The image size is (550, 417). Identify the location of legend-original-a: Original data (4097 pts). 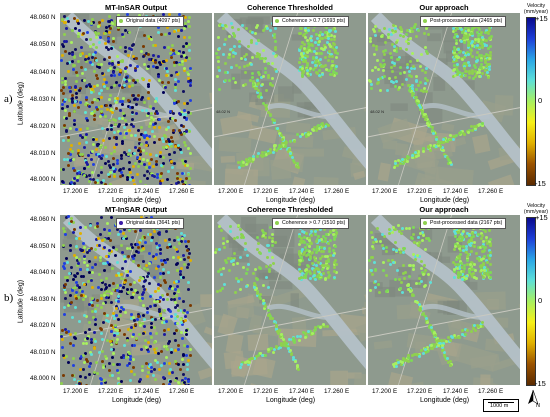
(150, 21).